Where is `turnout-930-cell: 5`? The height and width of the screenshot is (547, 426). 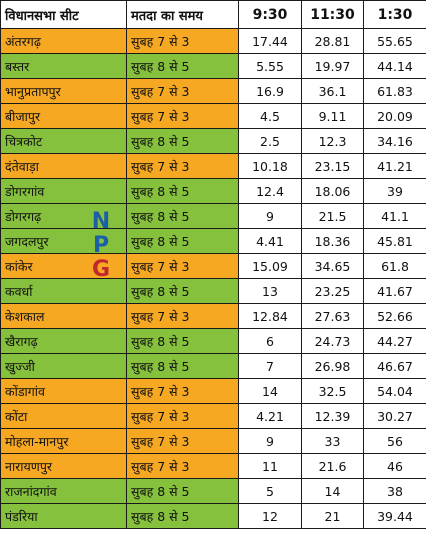
turnout-930-cell: 5 is located at coordinates (270, 491).